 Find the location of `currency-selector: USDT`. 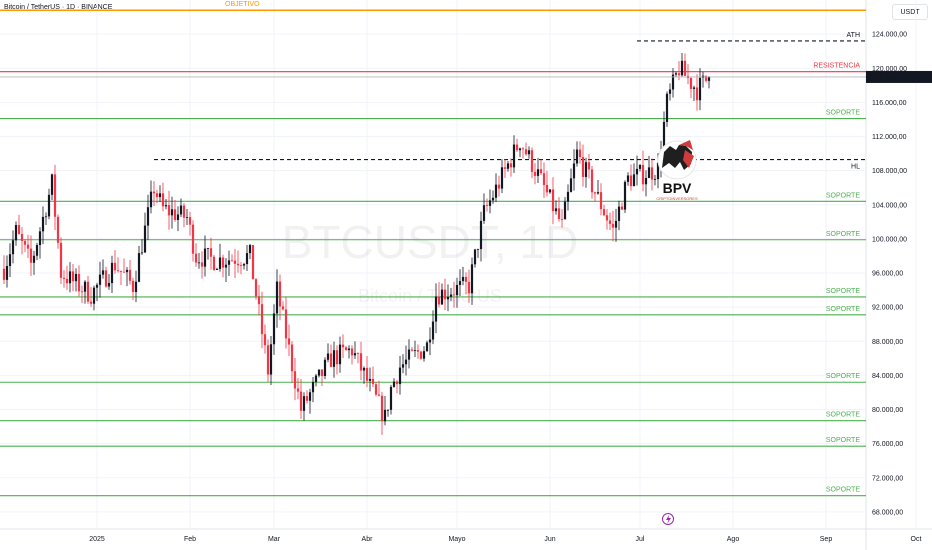

currency-selector: USDT is located at coordinates (910, 12).